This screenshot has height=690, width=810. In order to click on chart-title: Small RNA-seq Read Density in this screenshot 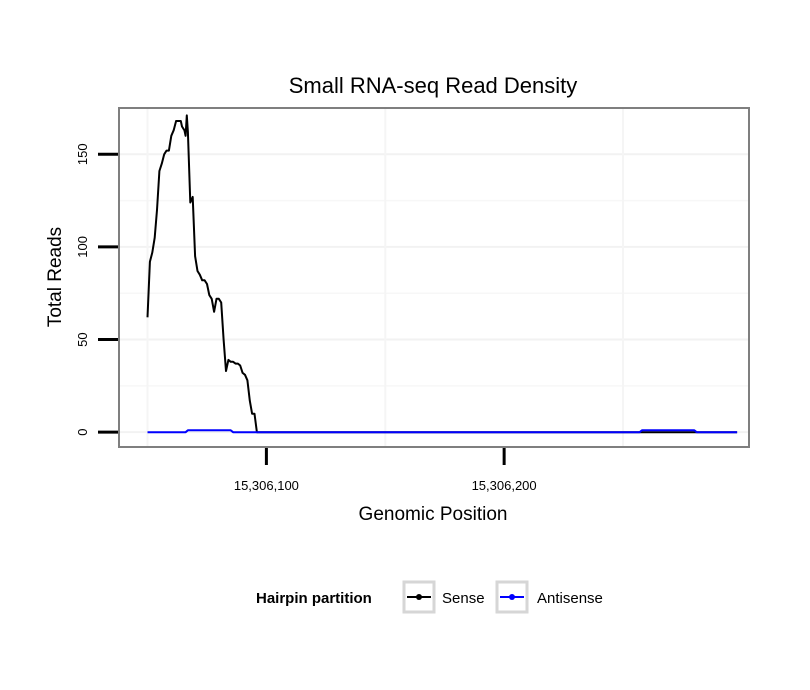, I will do `click(433, 85)`.